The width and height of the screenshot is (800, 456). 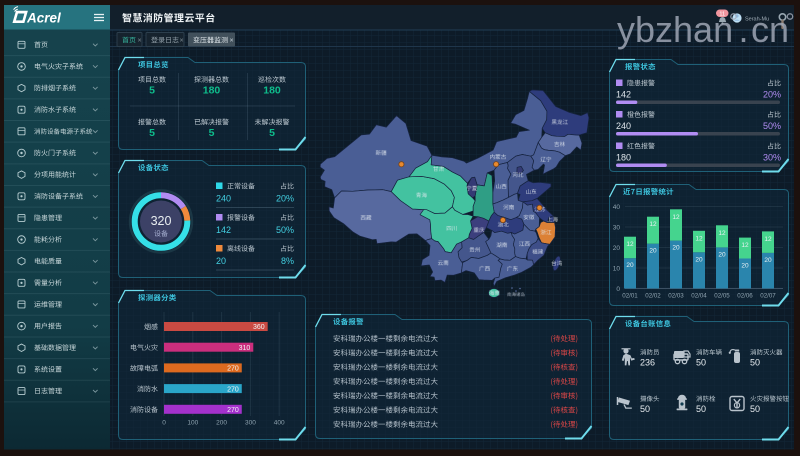 I want to click on svg-text: 02/02, so click(x=653, y=296).